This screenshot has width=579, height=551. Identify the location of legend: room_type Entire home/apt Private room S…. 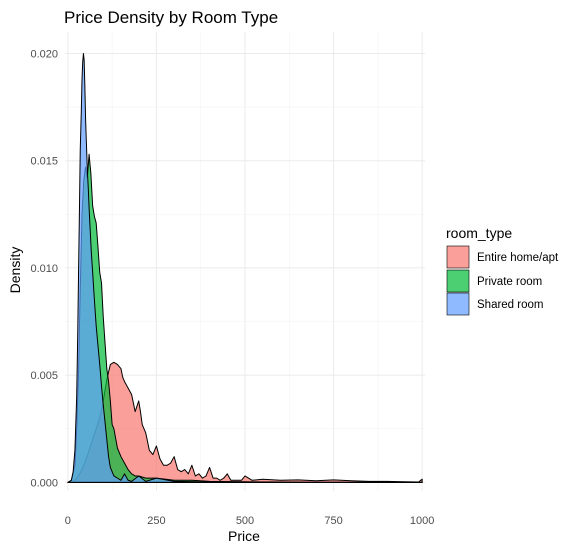
(502, 270).